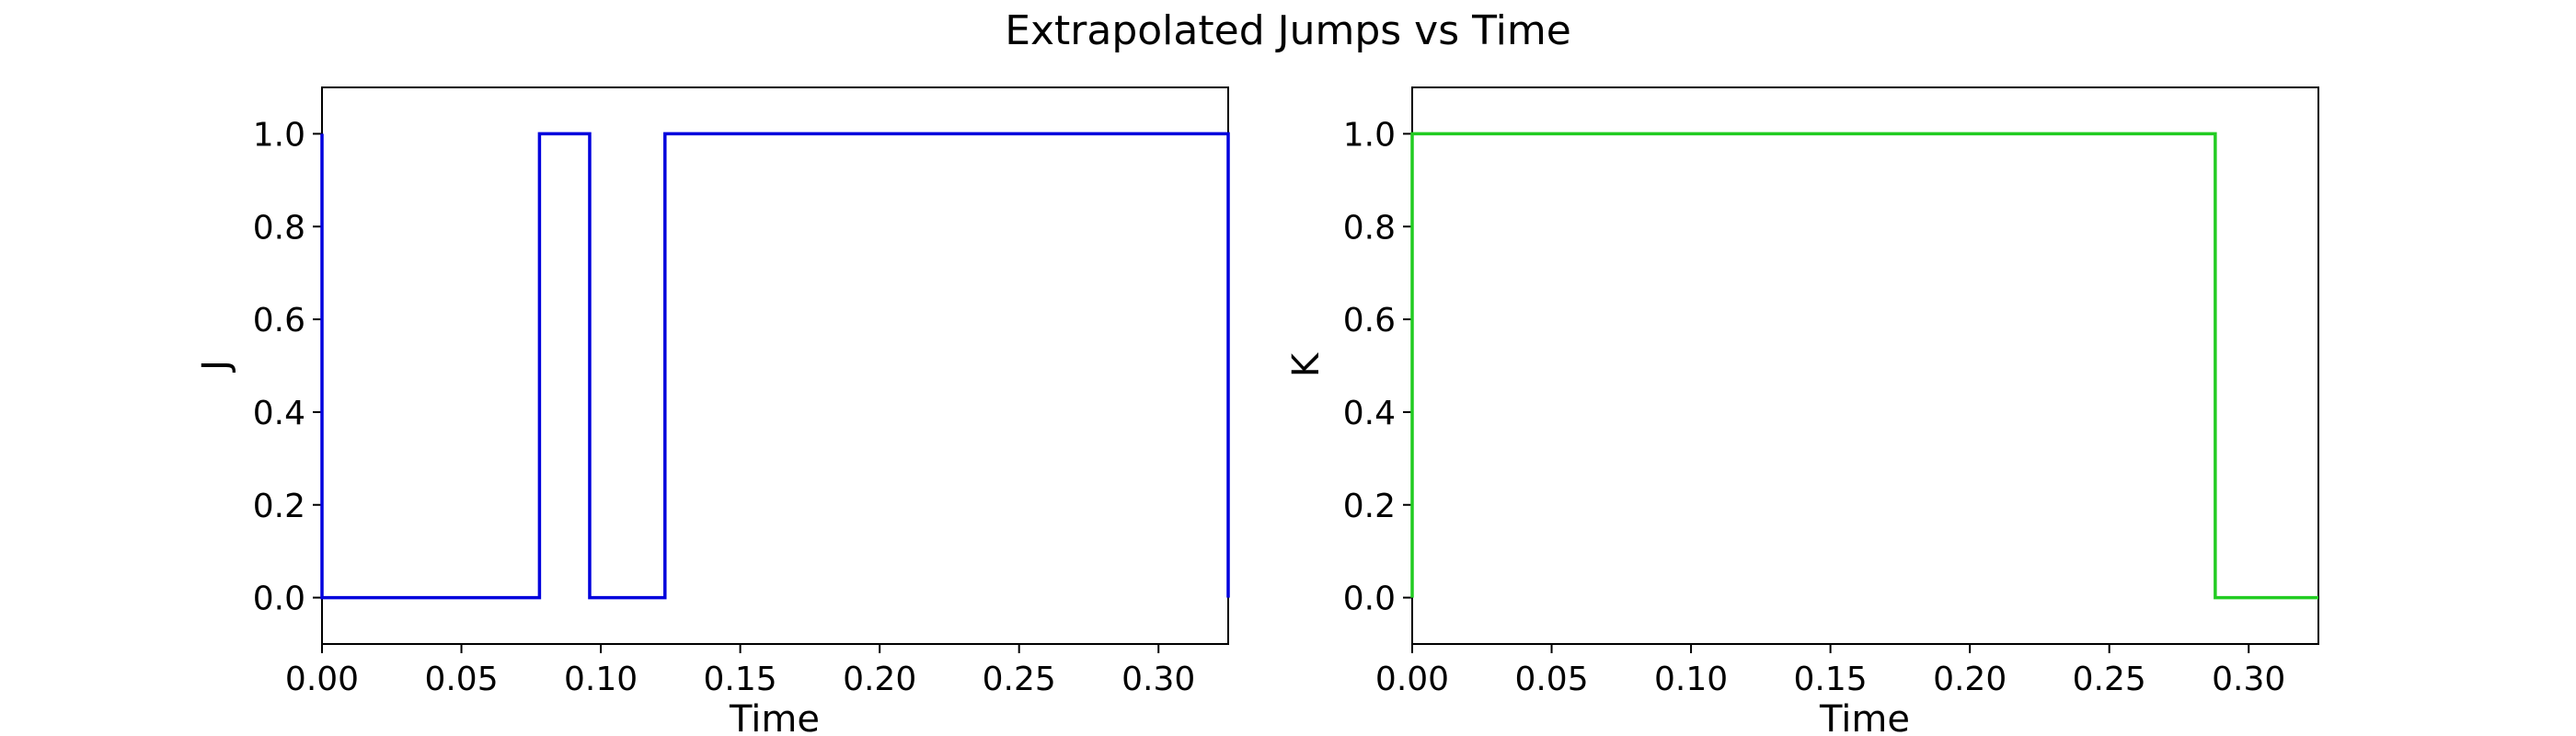  What do you see at coordinates (601, 679) in the screenshot?
I see `x-tick-label-j-2: 0.10` at bounding box center [601, 679].